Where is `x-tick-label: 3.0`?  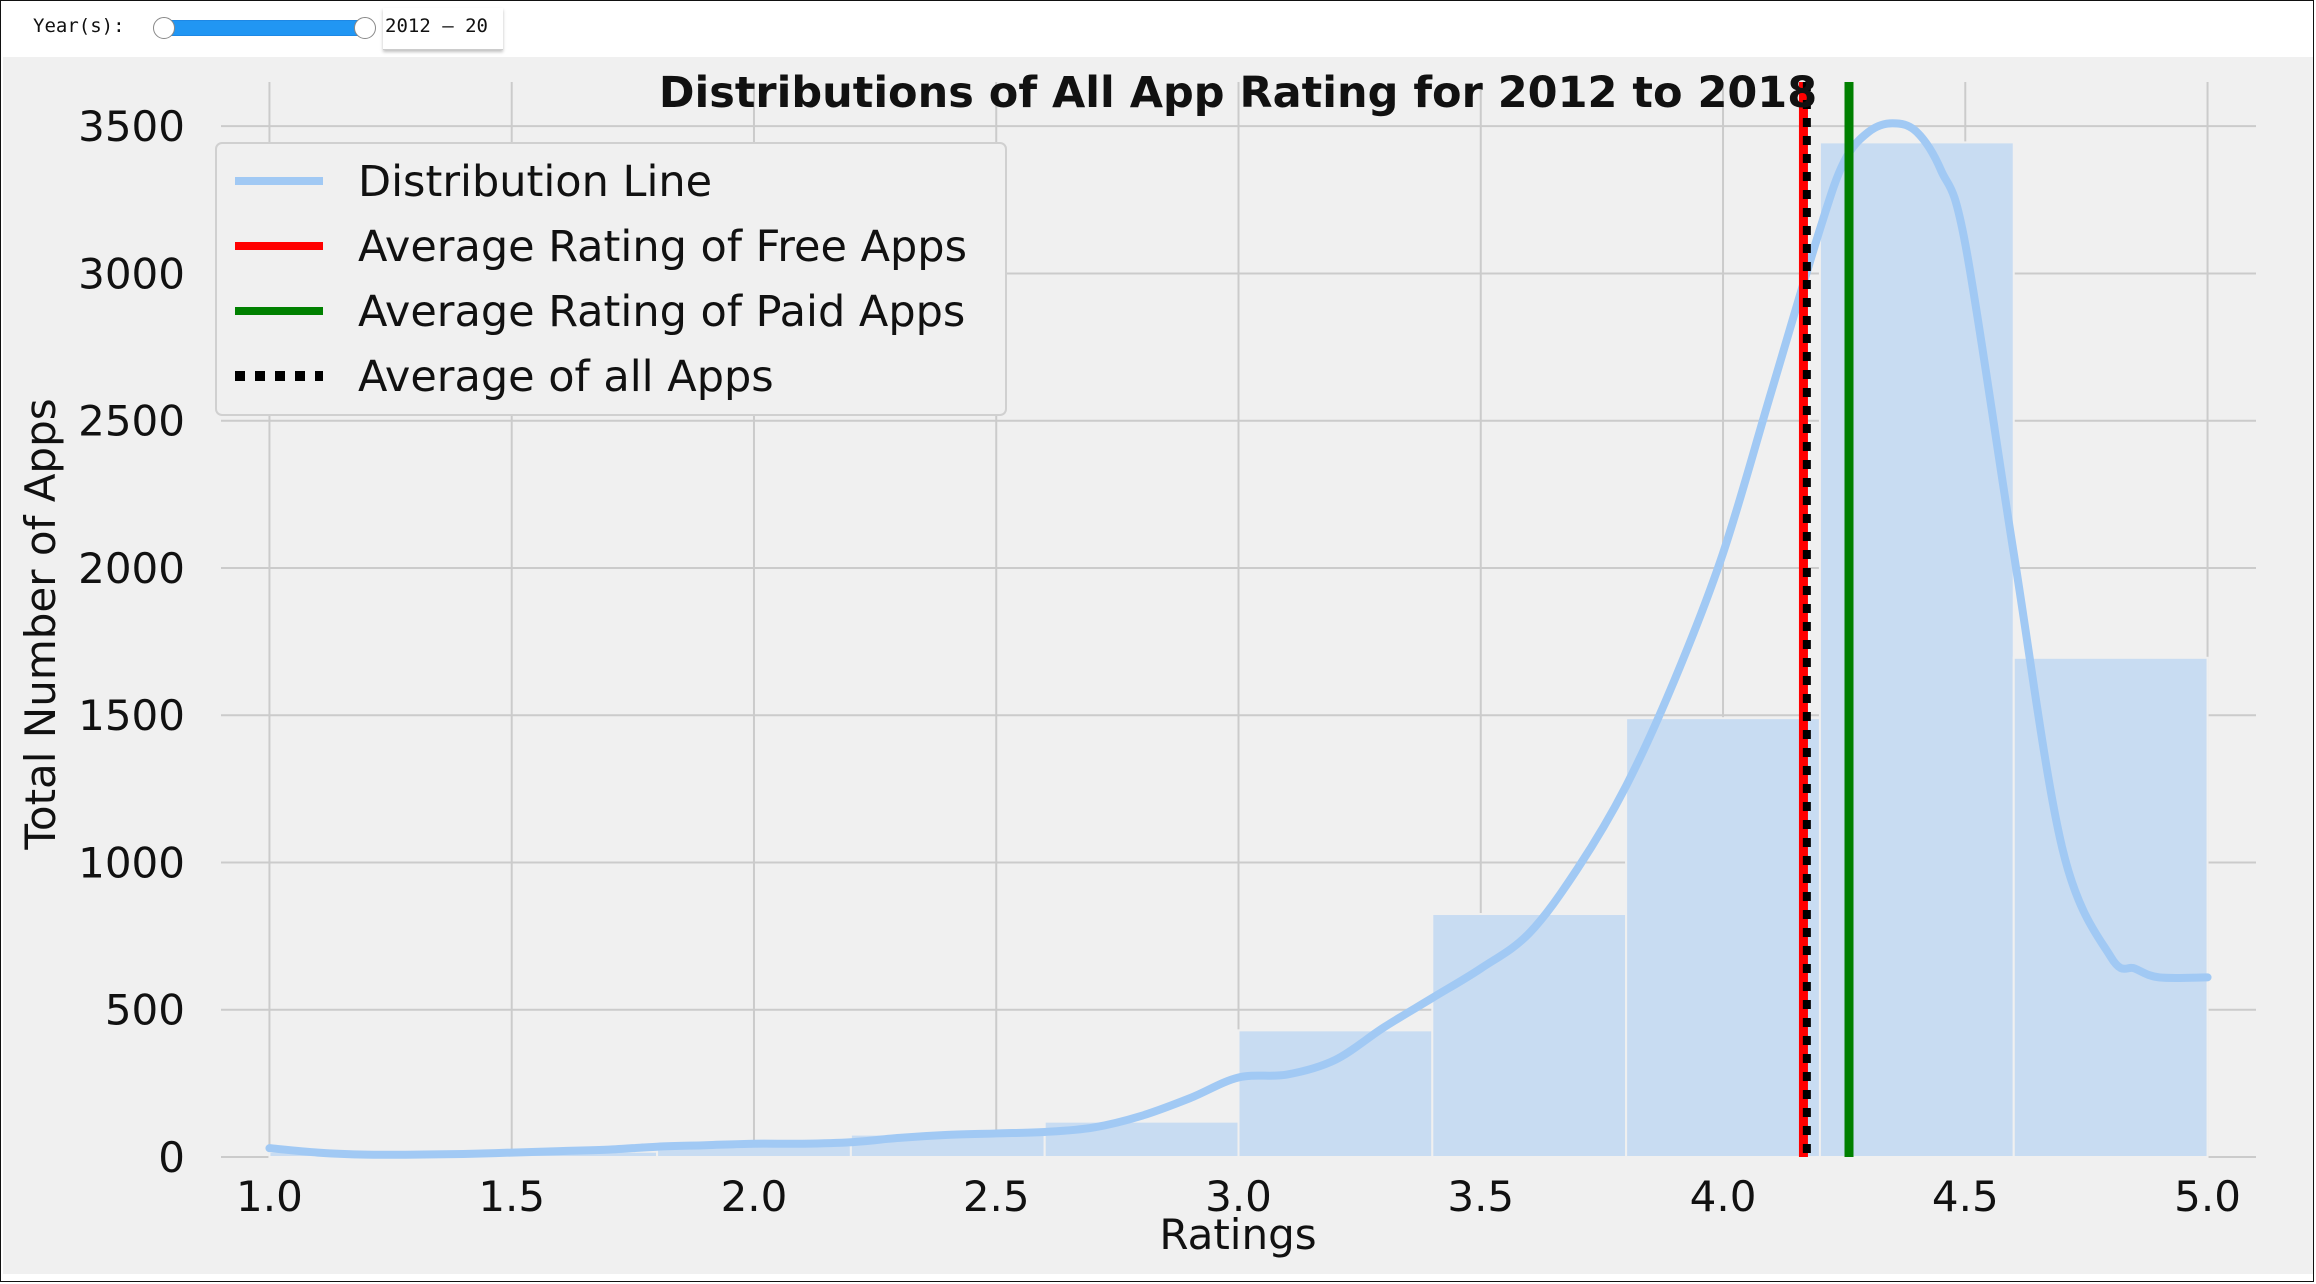
x-tick-label: 3.0 is located at coordinates (1238, 1196).